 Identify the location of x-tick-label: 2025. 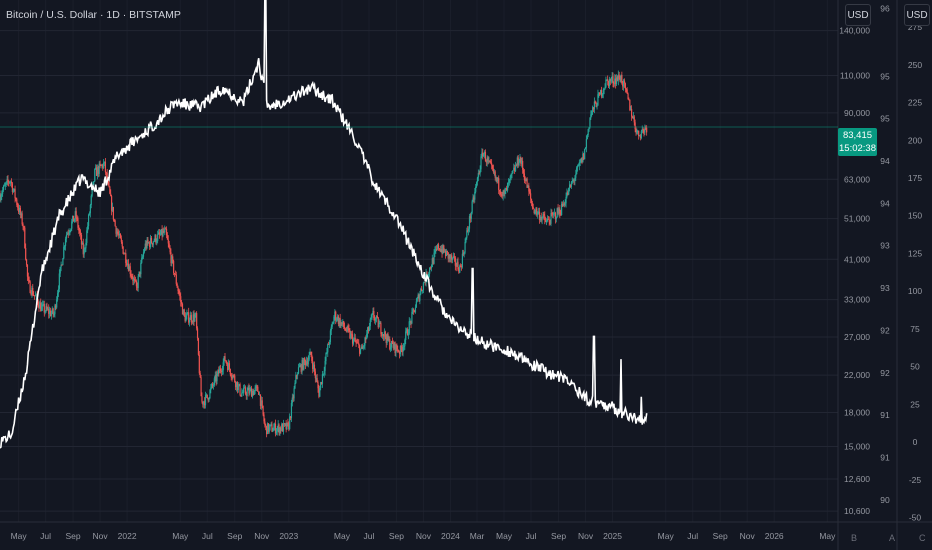
(612, 536).